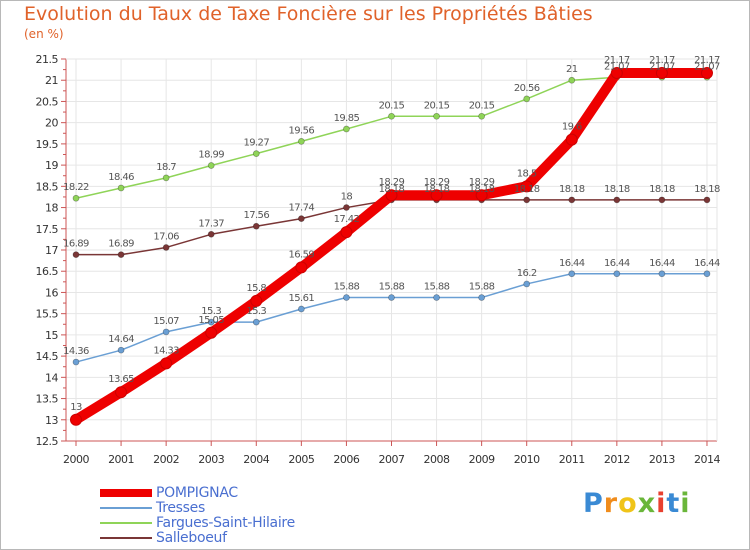 The height and width of the screenshot is (550, 750). I want to click on x-tick-label: 2002, so click(166, 459).